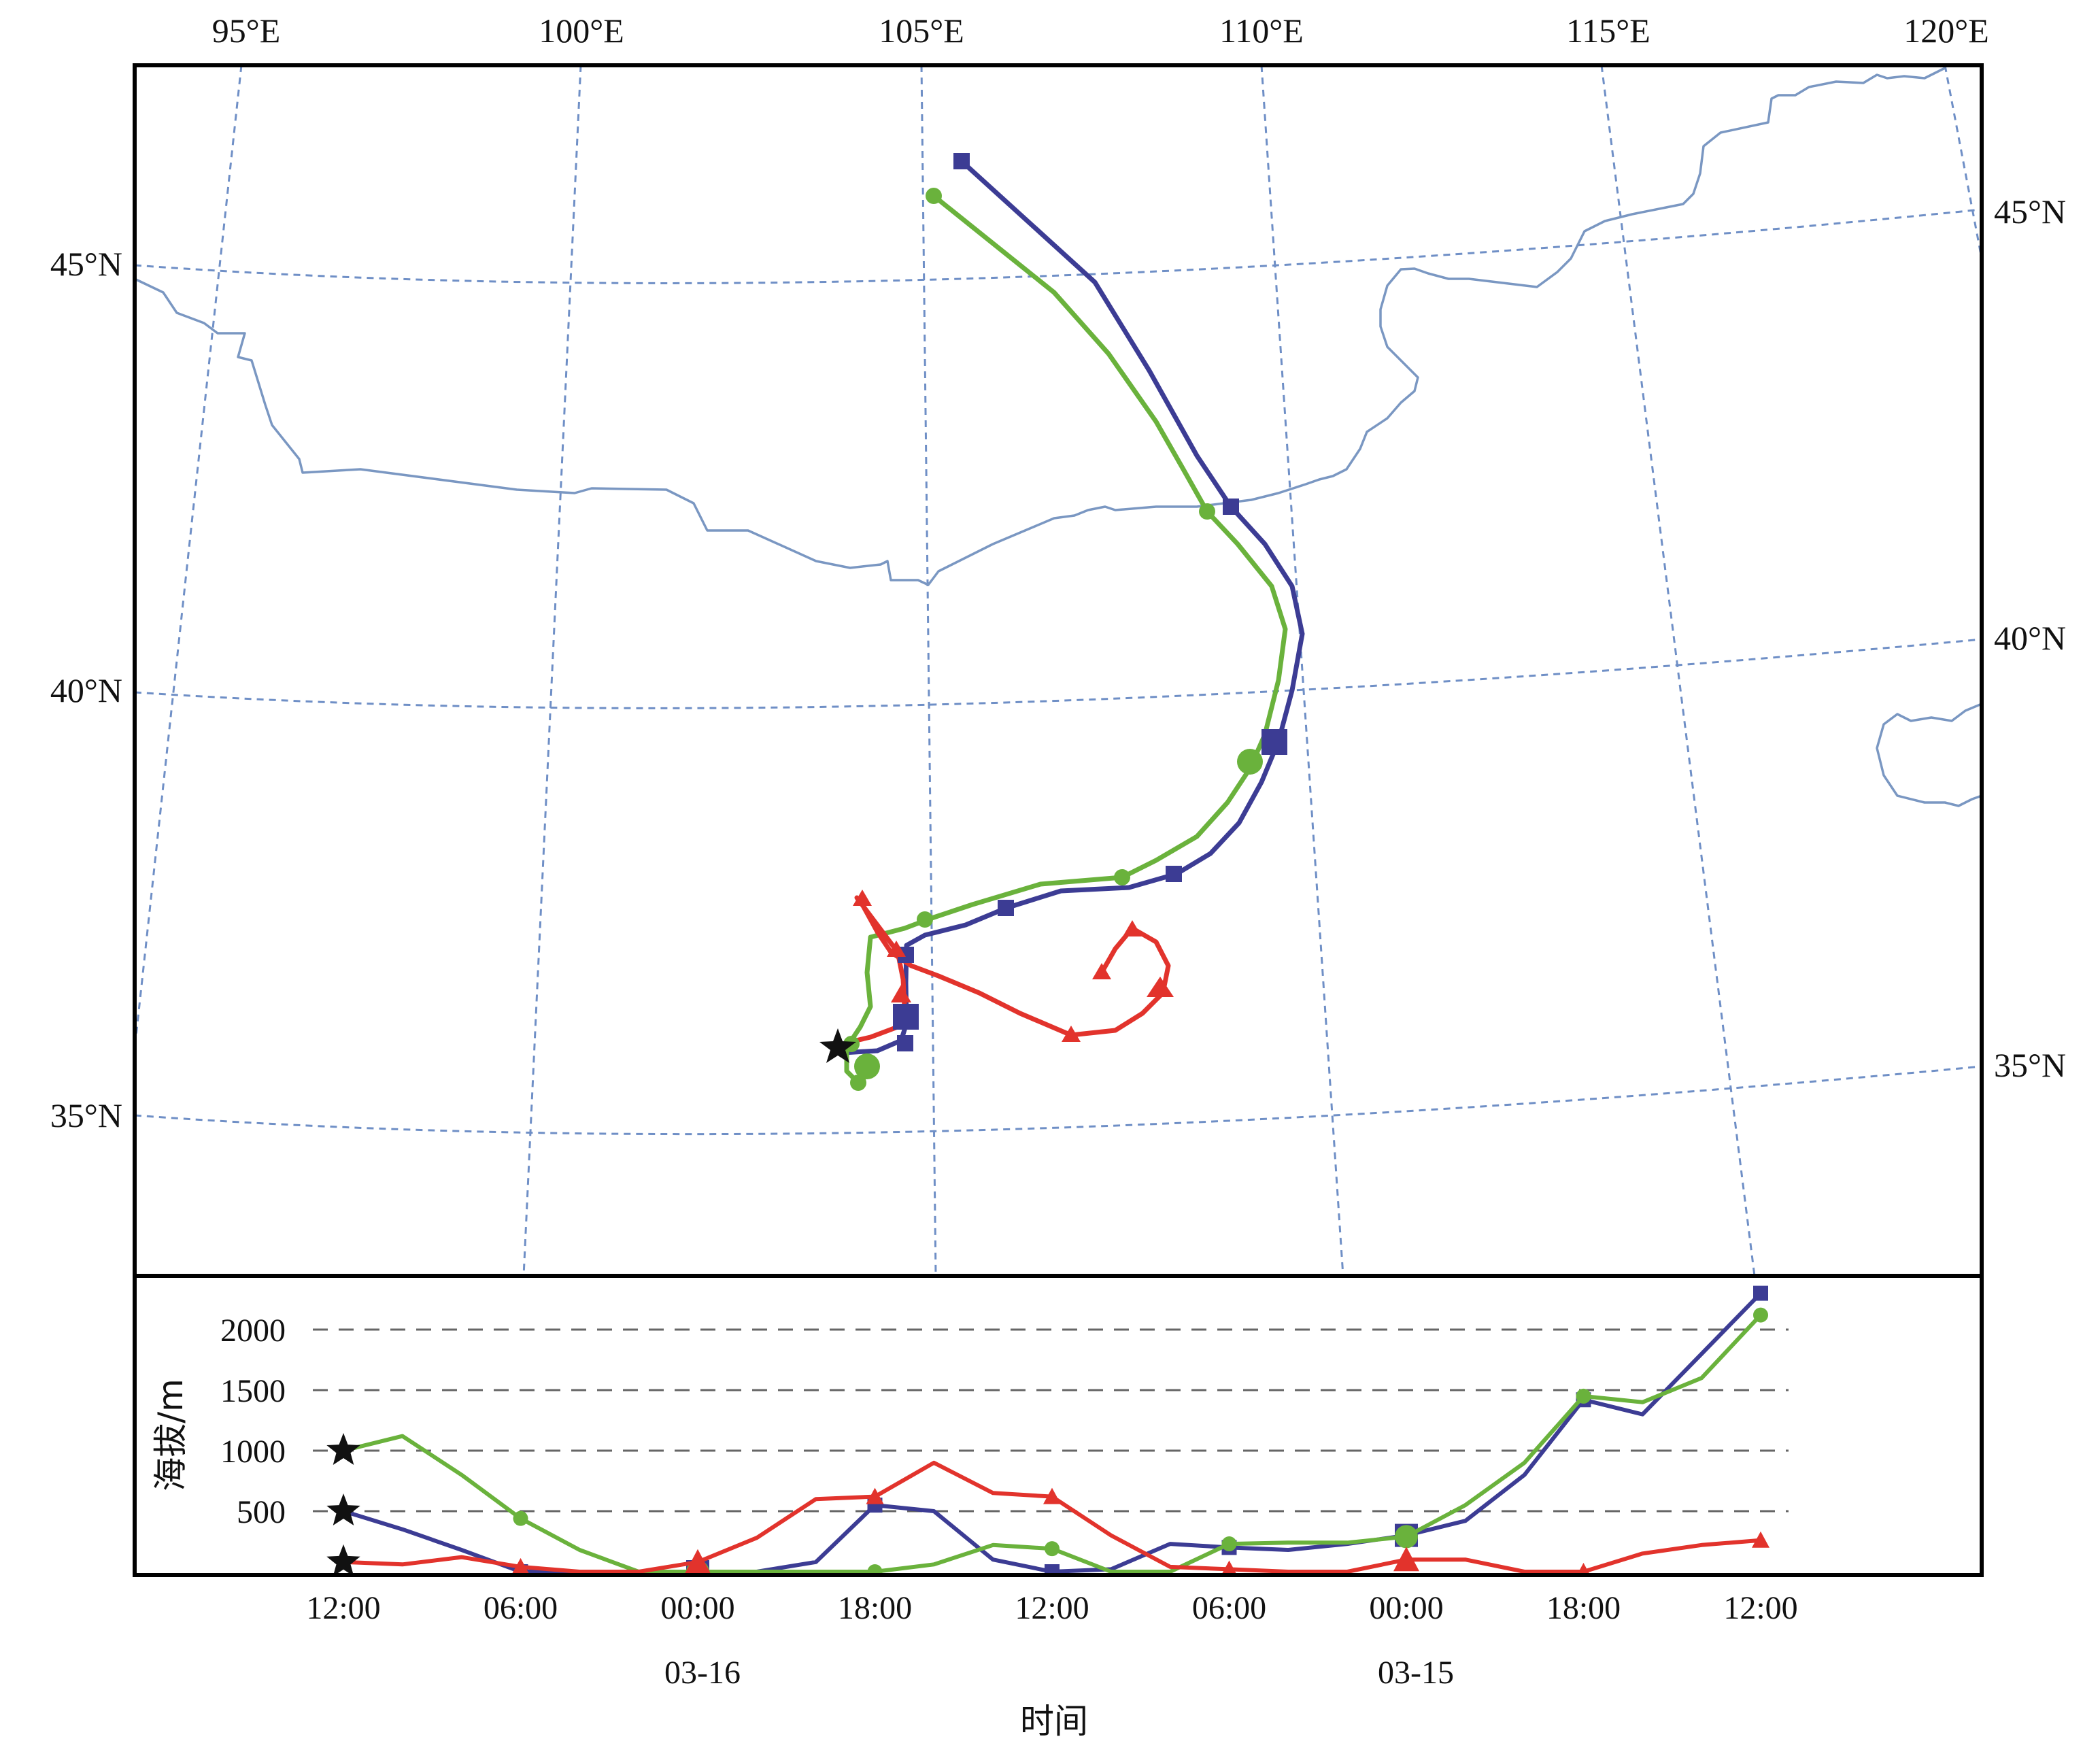  Describe the element at coordinates (1302, 670) in the screenshot. I see `meridian-110e` at that location.